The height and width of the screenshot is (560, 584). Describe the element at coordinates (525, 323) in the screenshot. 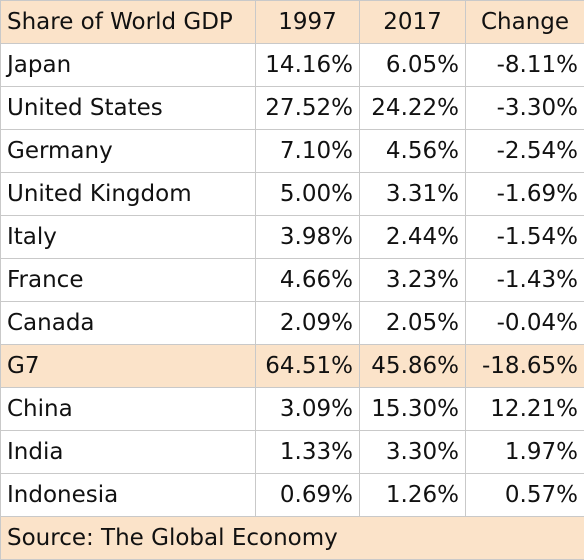

I see `change-cell: -0.04%` at that location.